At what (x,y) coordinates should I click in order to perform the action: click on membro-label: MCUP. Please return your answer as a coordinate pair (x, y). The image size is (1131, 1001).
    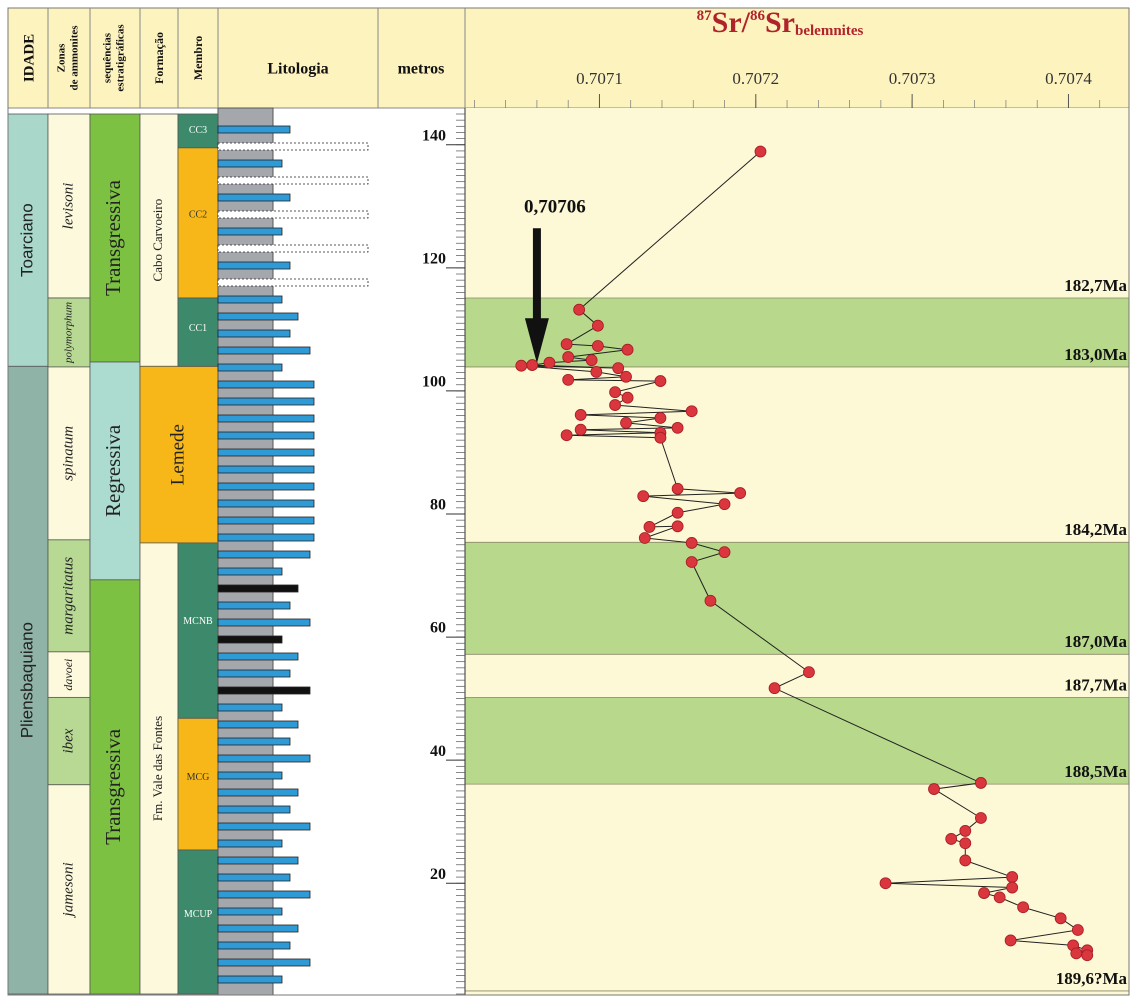
    Looking at the image, I should click on (198, 914).